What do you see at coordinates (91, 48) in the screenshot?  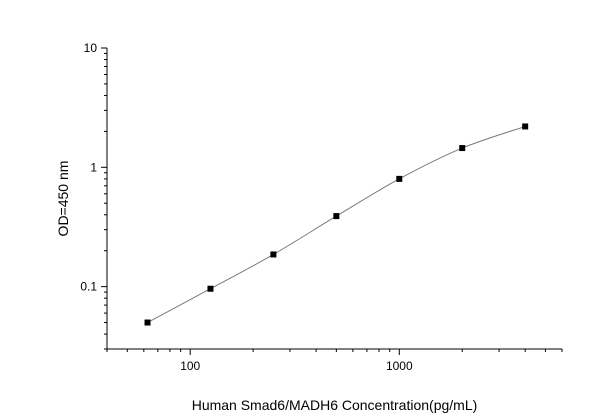 I see `y-tick-label: 10` at bounding box center [91, 48].